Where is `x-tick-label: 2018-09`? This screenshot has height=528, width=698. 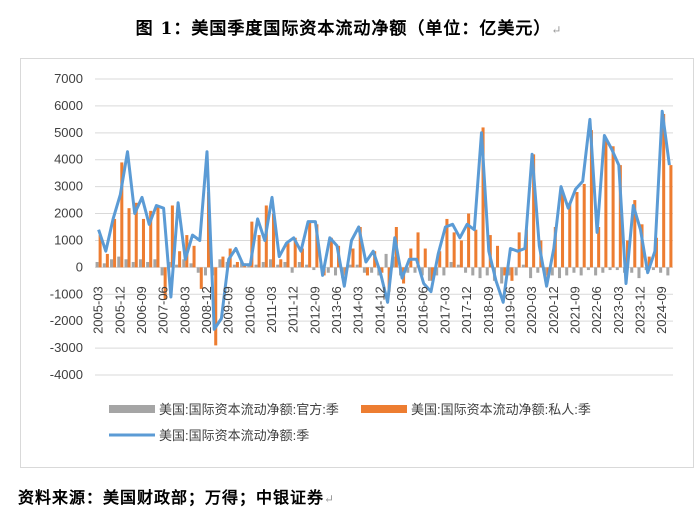
x-tick-label: 2018-09 is located at coordinates (488, 310).